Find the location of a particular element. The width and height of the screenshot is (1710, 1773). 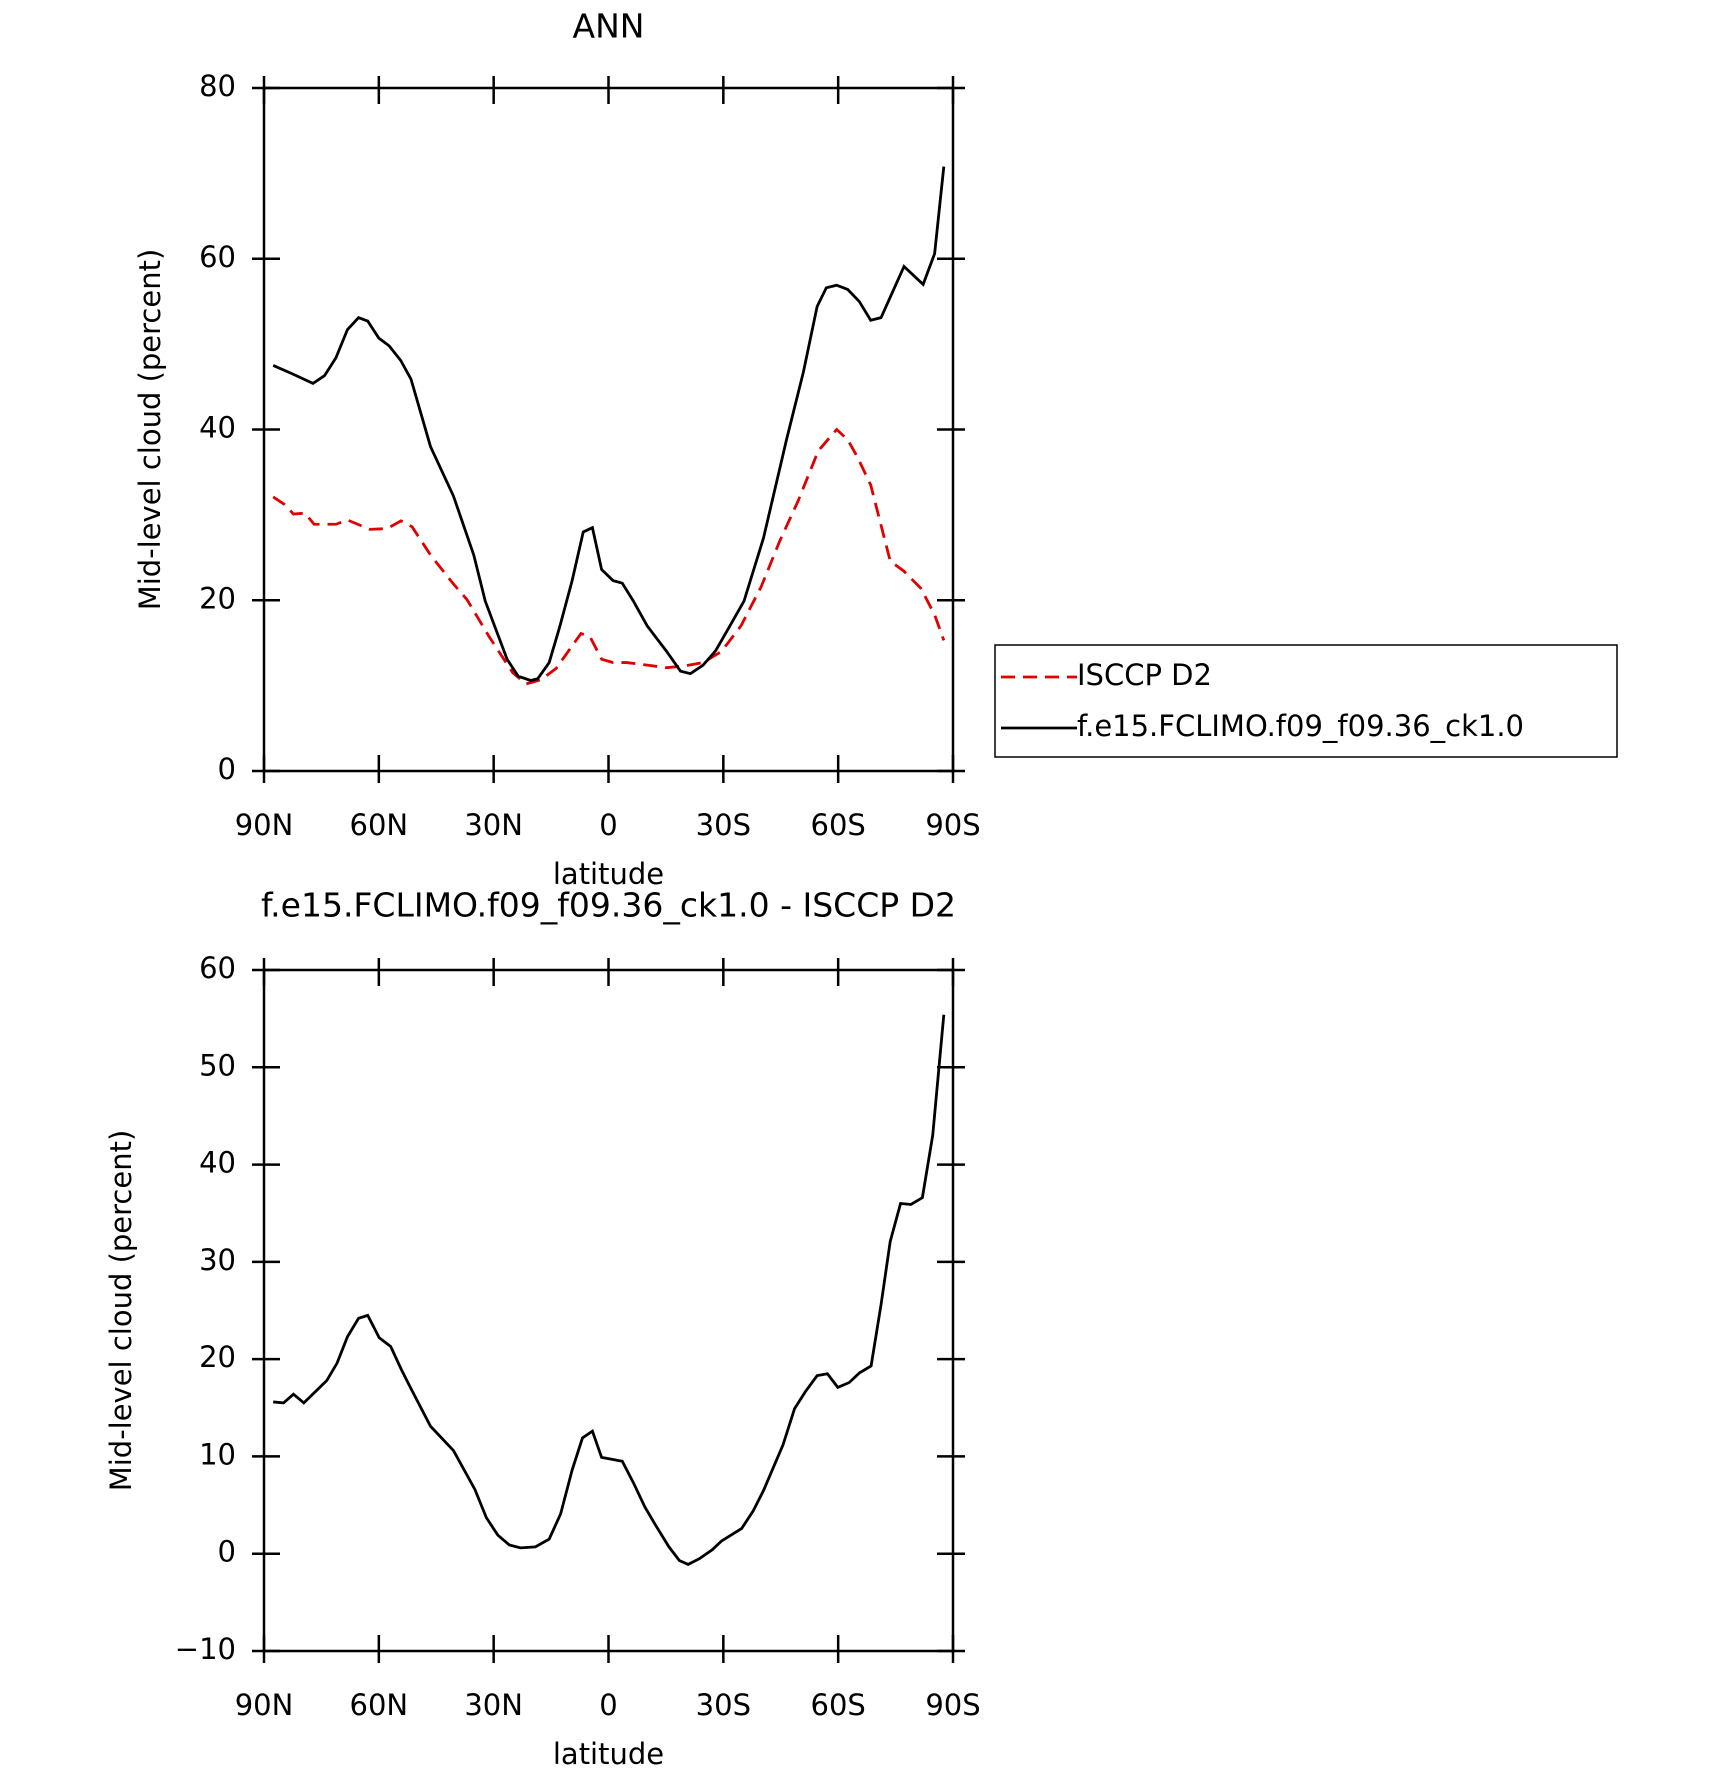

chart-title: ANN is located at coordinates (609, 26).